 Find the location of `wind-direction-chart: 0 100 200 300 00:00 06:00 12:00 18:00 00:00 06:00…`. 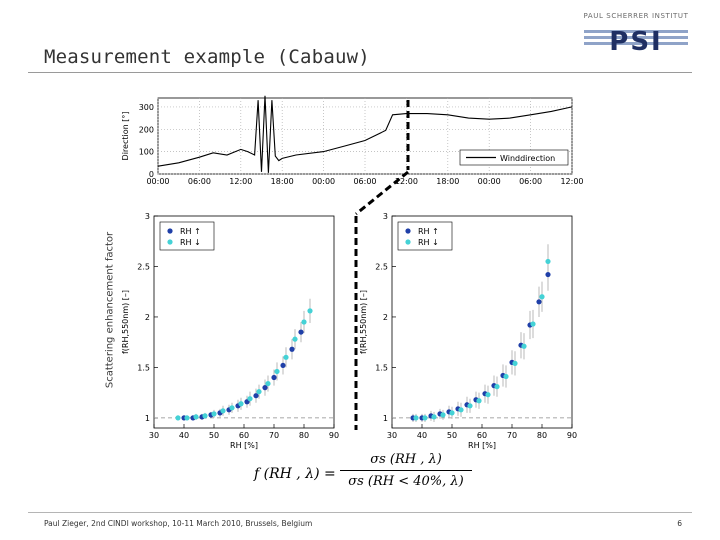

wind-direction-chart: 0 100 200 300 00:00 06:00 12:00 18:00 00:00 06:00… is located at coordinates (352, 140).